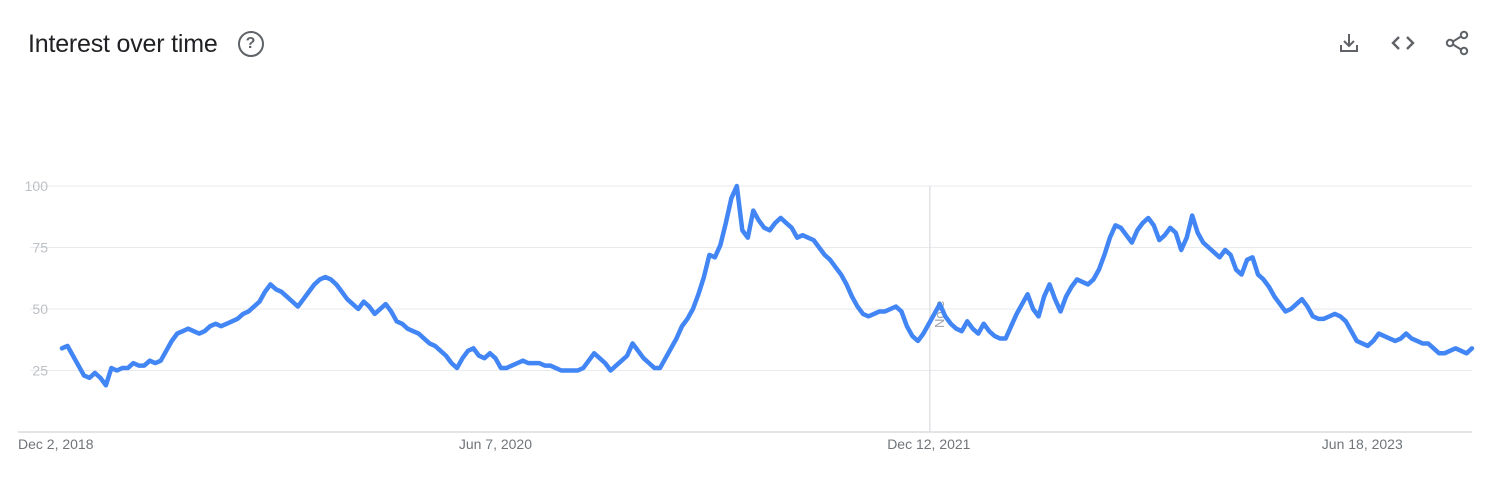  I want to click on chart-title: Interest over time, so click(123, 43).